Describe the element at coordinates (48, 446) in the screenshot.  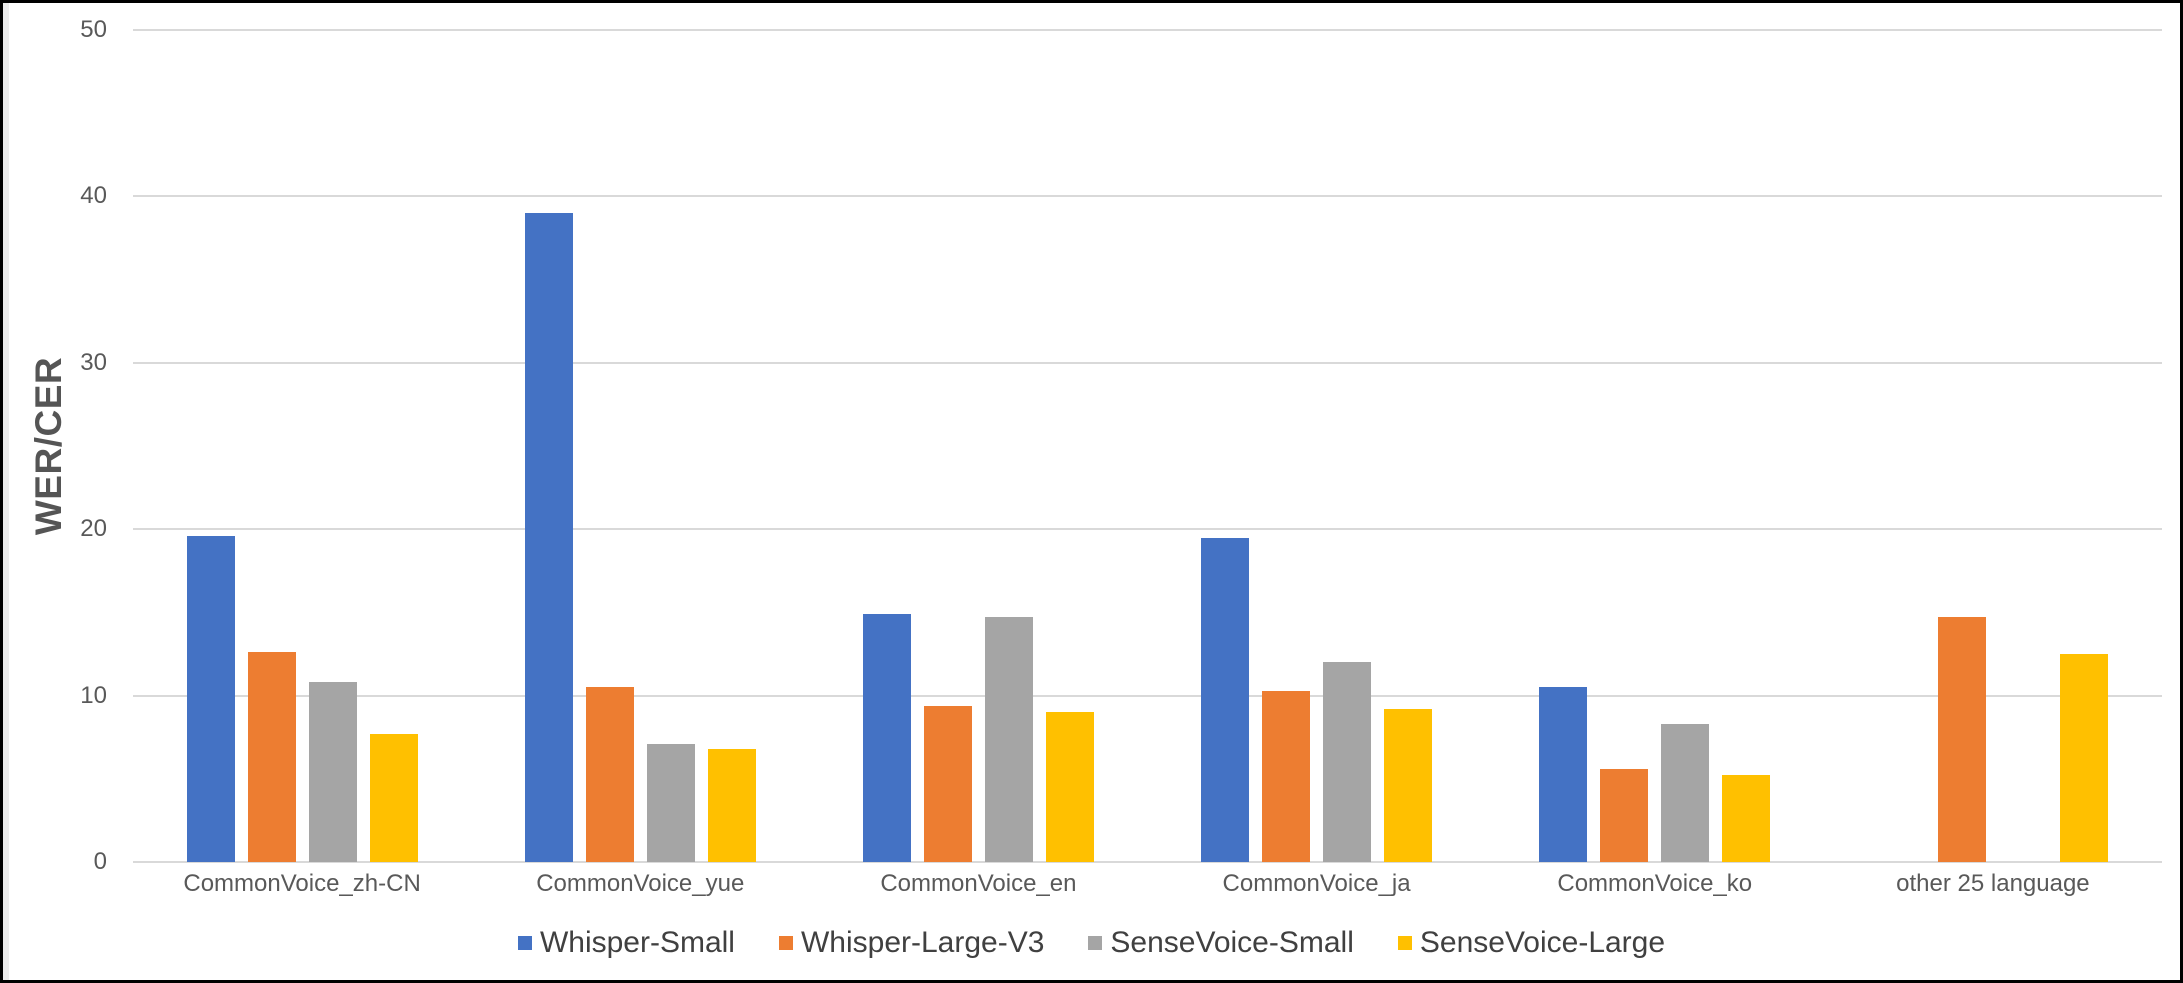
I see `y-axis-title: WER/CER` at that location.